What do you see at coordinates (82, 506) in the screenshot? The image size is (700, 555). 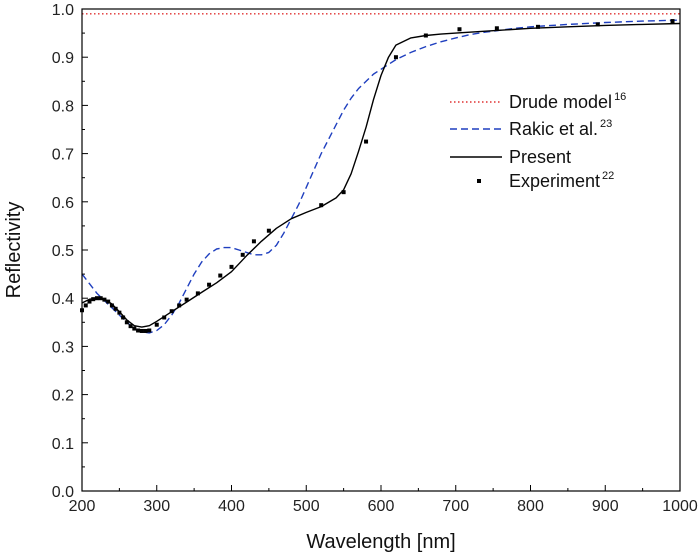 I see `x-tick-label: 200` at bounding box center [82, 506].